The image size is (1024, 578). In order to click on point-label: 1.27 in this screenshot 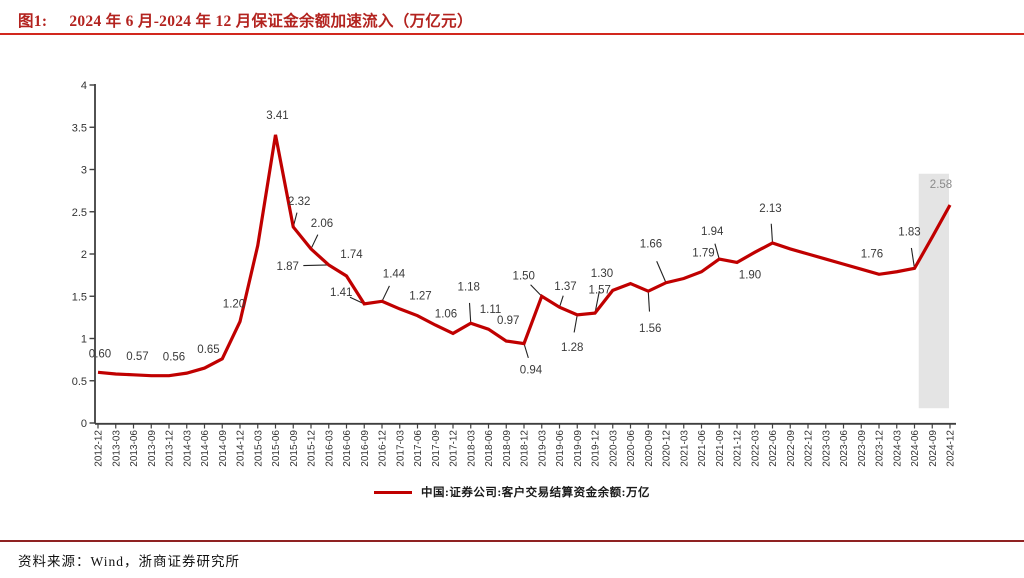, I will do `click(420, 297)`.